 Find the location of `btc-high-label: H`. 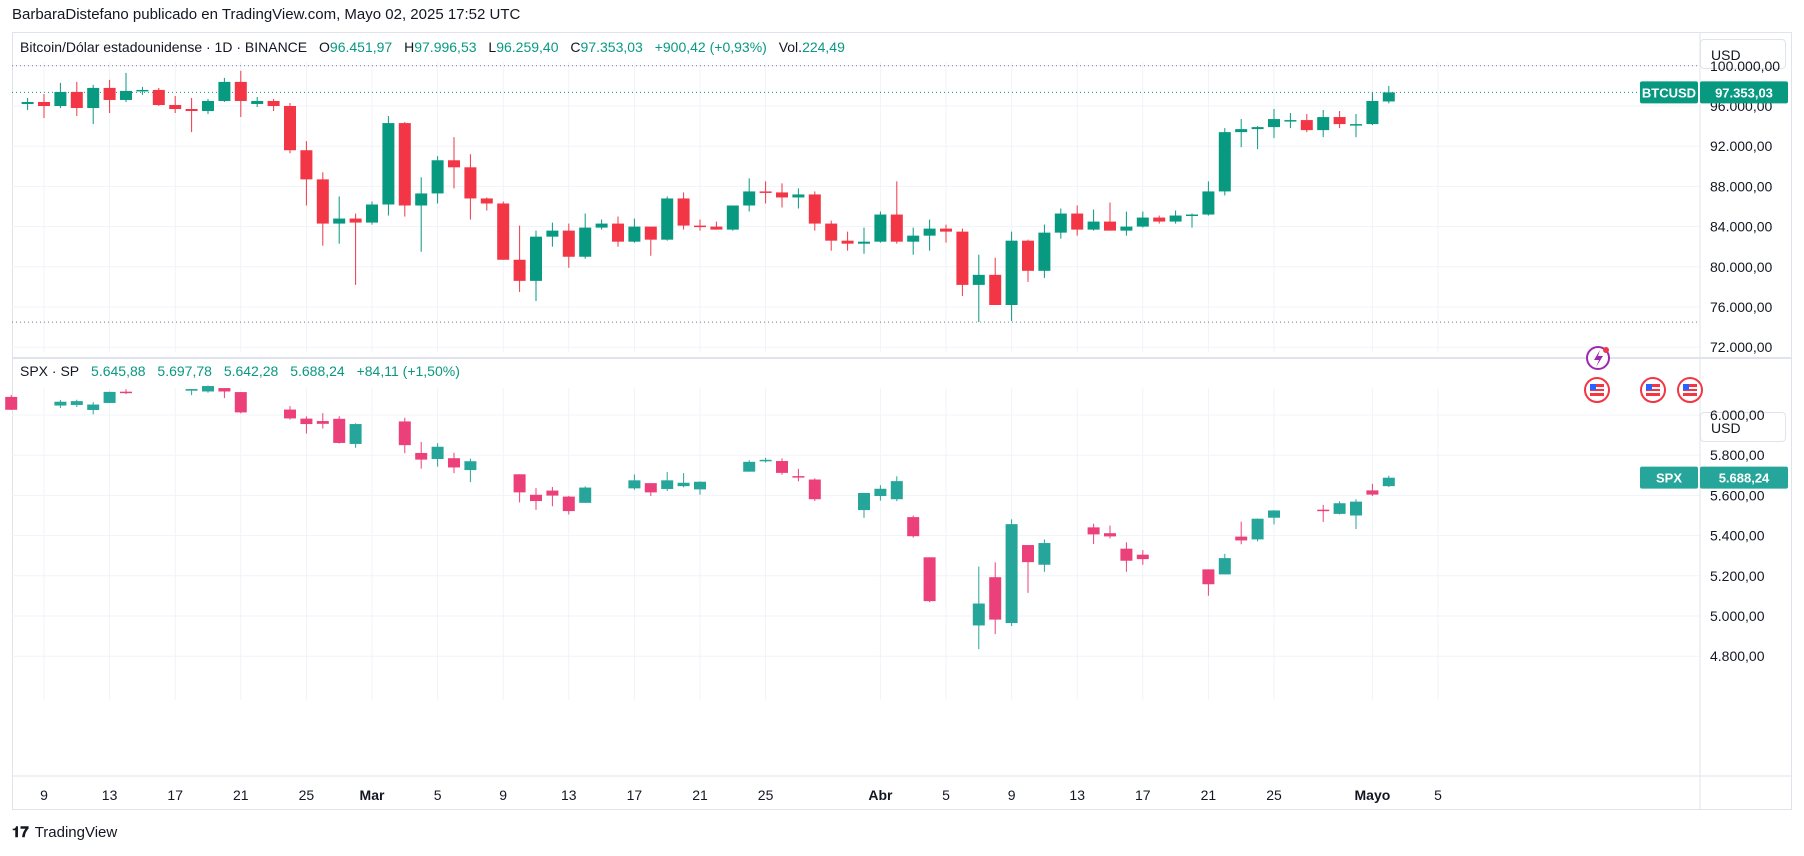

btc-high-label: H is located at coordinates (409, 47).